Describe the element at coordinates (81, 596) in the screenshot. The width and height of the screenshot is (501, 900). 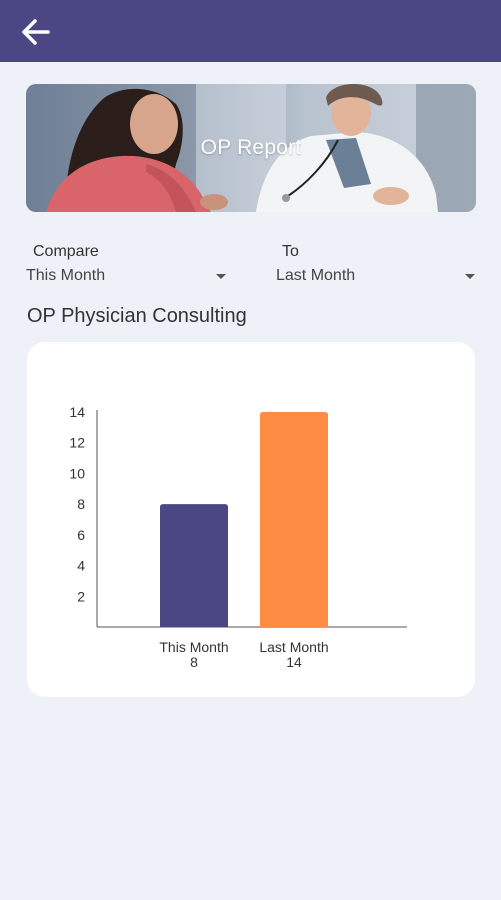
I see `y-tick-label: 2` at that location.